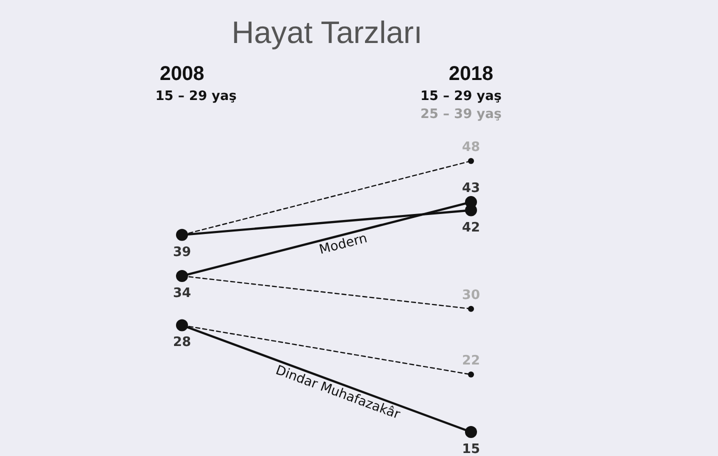 The height and width of the screenshot is (456, 718). Describe the element at coordinates (471, 295) in the screenshot. I see `data-label: 30` at that location.